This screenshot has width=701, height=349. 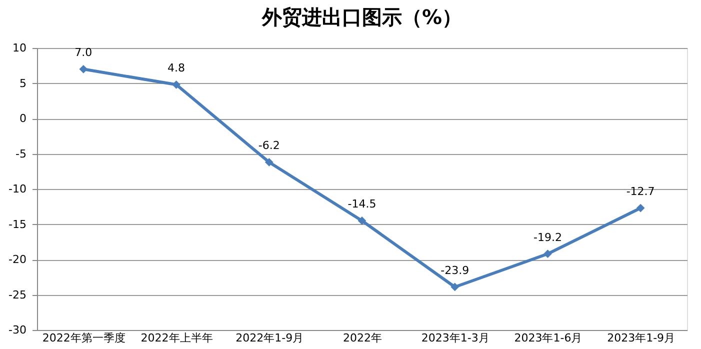 What do you see at coordinates (17, 330) in the screenshot?
I see `y-tick-label: -30` at bounding box center [17, 330].